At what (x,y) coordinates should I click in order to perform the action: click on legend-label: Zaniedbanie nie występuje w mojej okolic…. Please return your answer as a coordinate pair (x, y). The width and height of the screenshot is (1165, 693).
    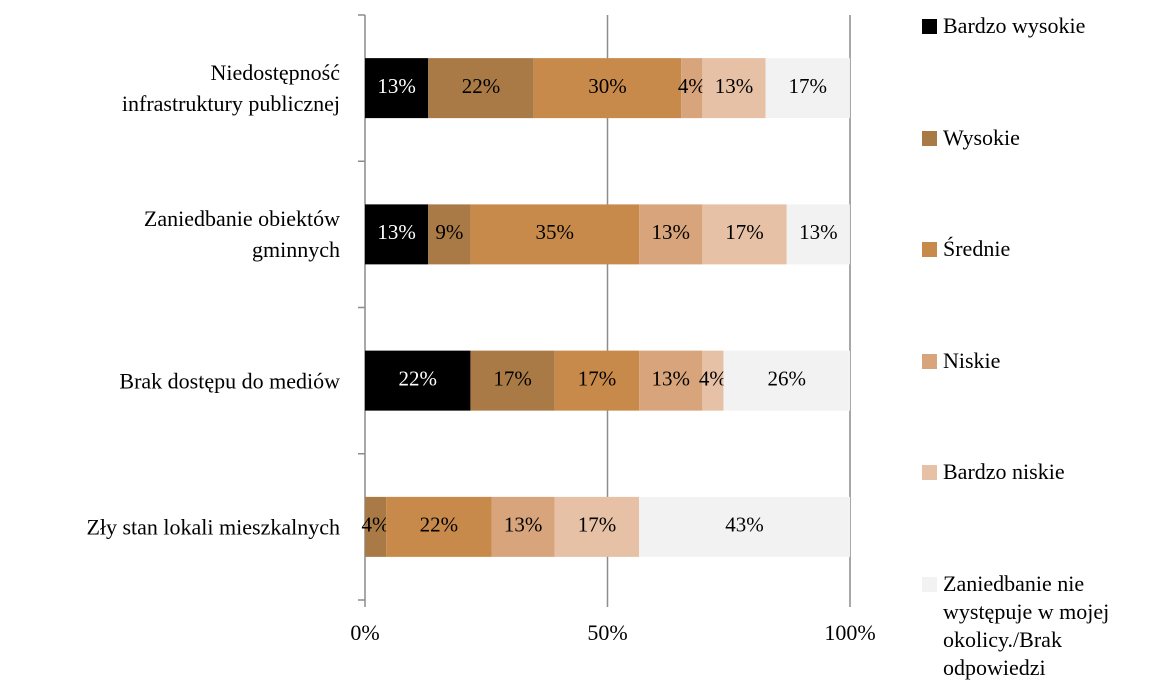
    Looking at the image, I should click on (1026, 625).